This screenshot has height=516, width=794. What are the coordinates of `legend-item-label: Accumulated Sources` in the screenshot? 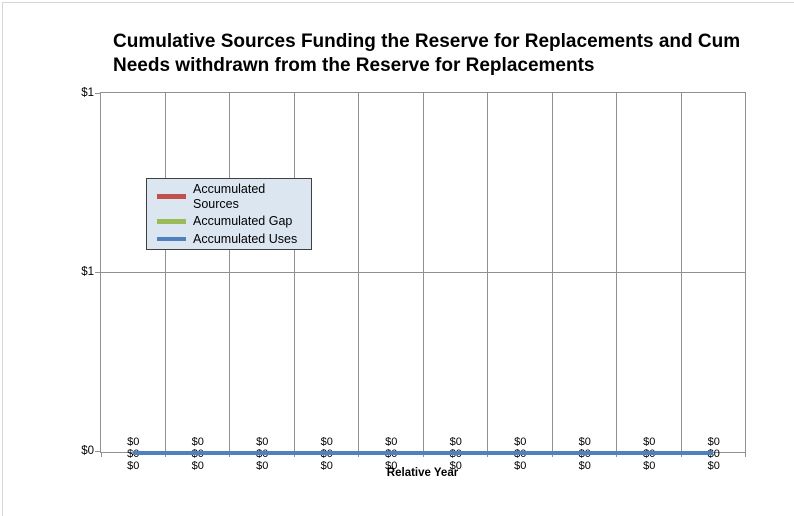 It's located at (229, 196).